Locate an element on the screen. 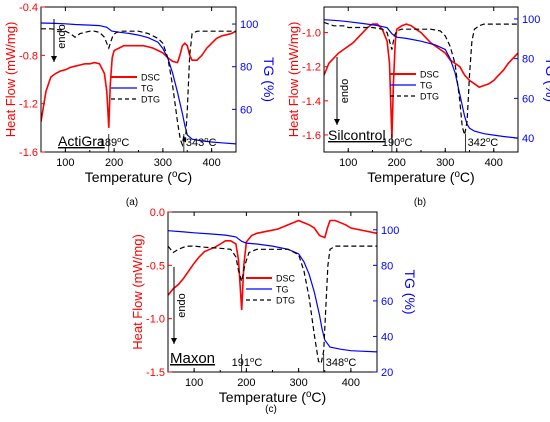 The width and height of the screenshot is (550, 422). peak-temperature-label: 342oC is located at coordinates (483, 142).